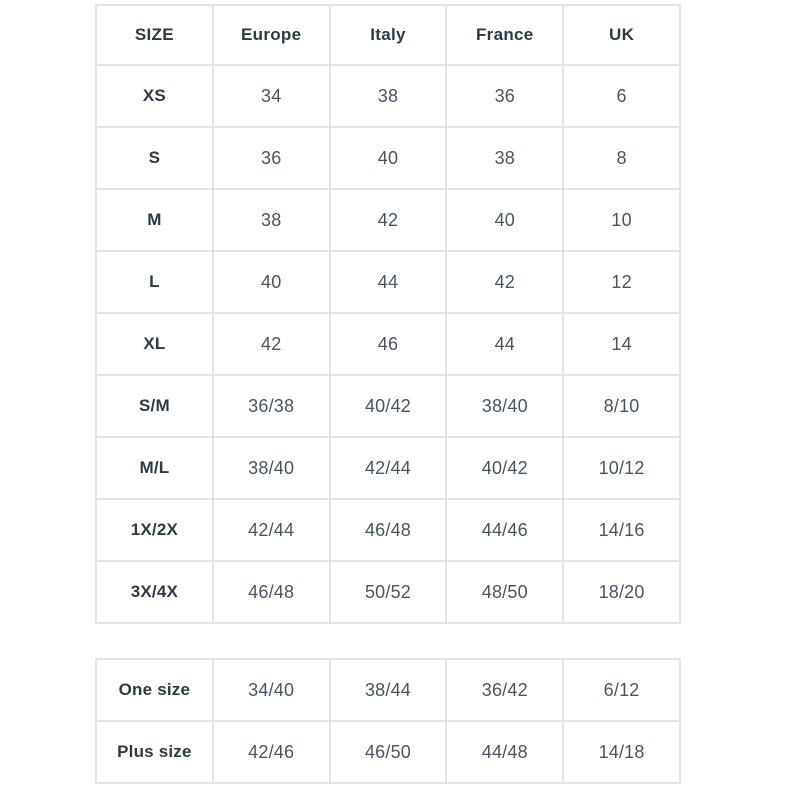 This screenshot has height=800, width=800. Describe the element at coordinates (621, 220) in the screenshot. I see `size-value-cell: 10` at that location.